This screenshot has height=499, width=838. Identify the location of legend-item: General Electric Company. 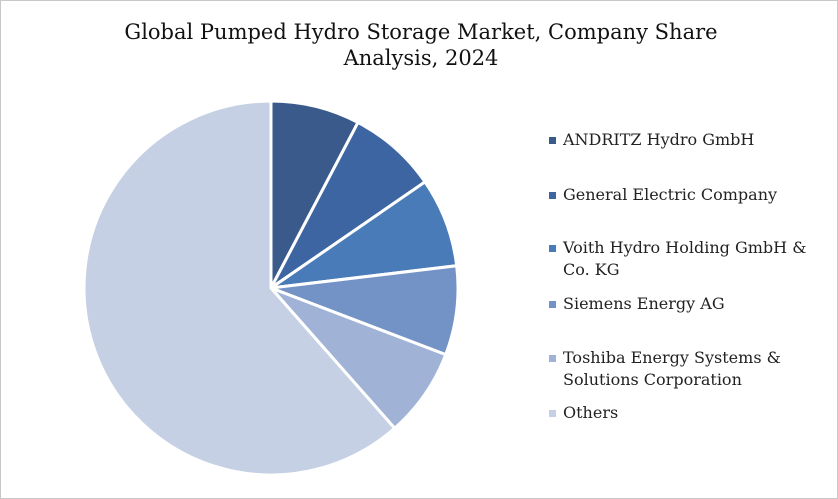
(693, 195).